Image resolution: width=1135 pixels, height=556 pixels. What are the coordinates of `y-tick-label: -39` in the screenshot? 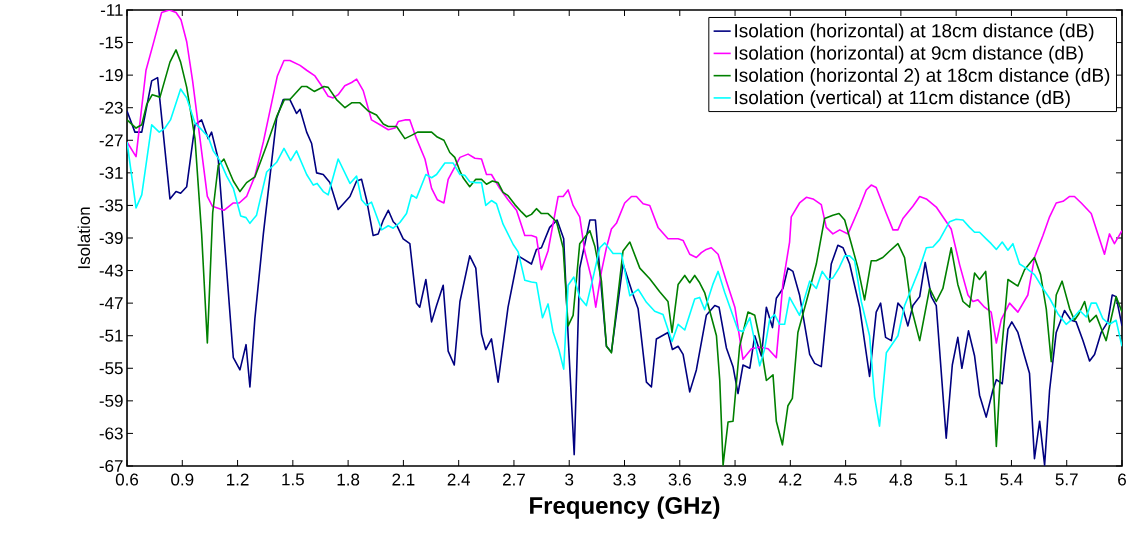 It's located at (111, 238).